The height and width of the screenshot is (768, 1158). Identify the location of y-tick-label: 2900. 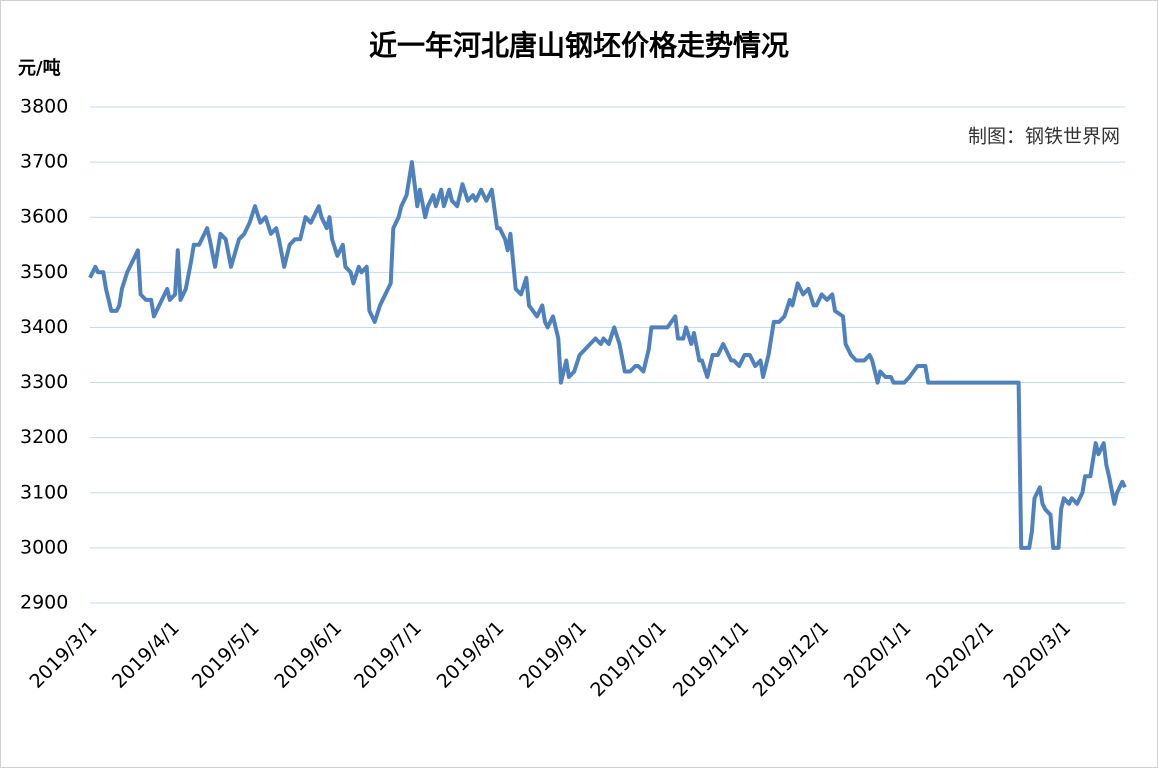
(44, 603).